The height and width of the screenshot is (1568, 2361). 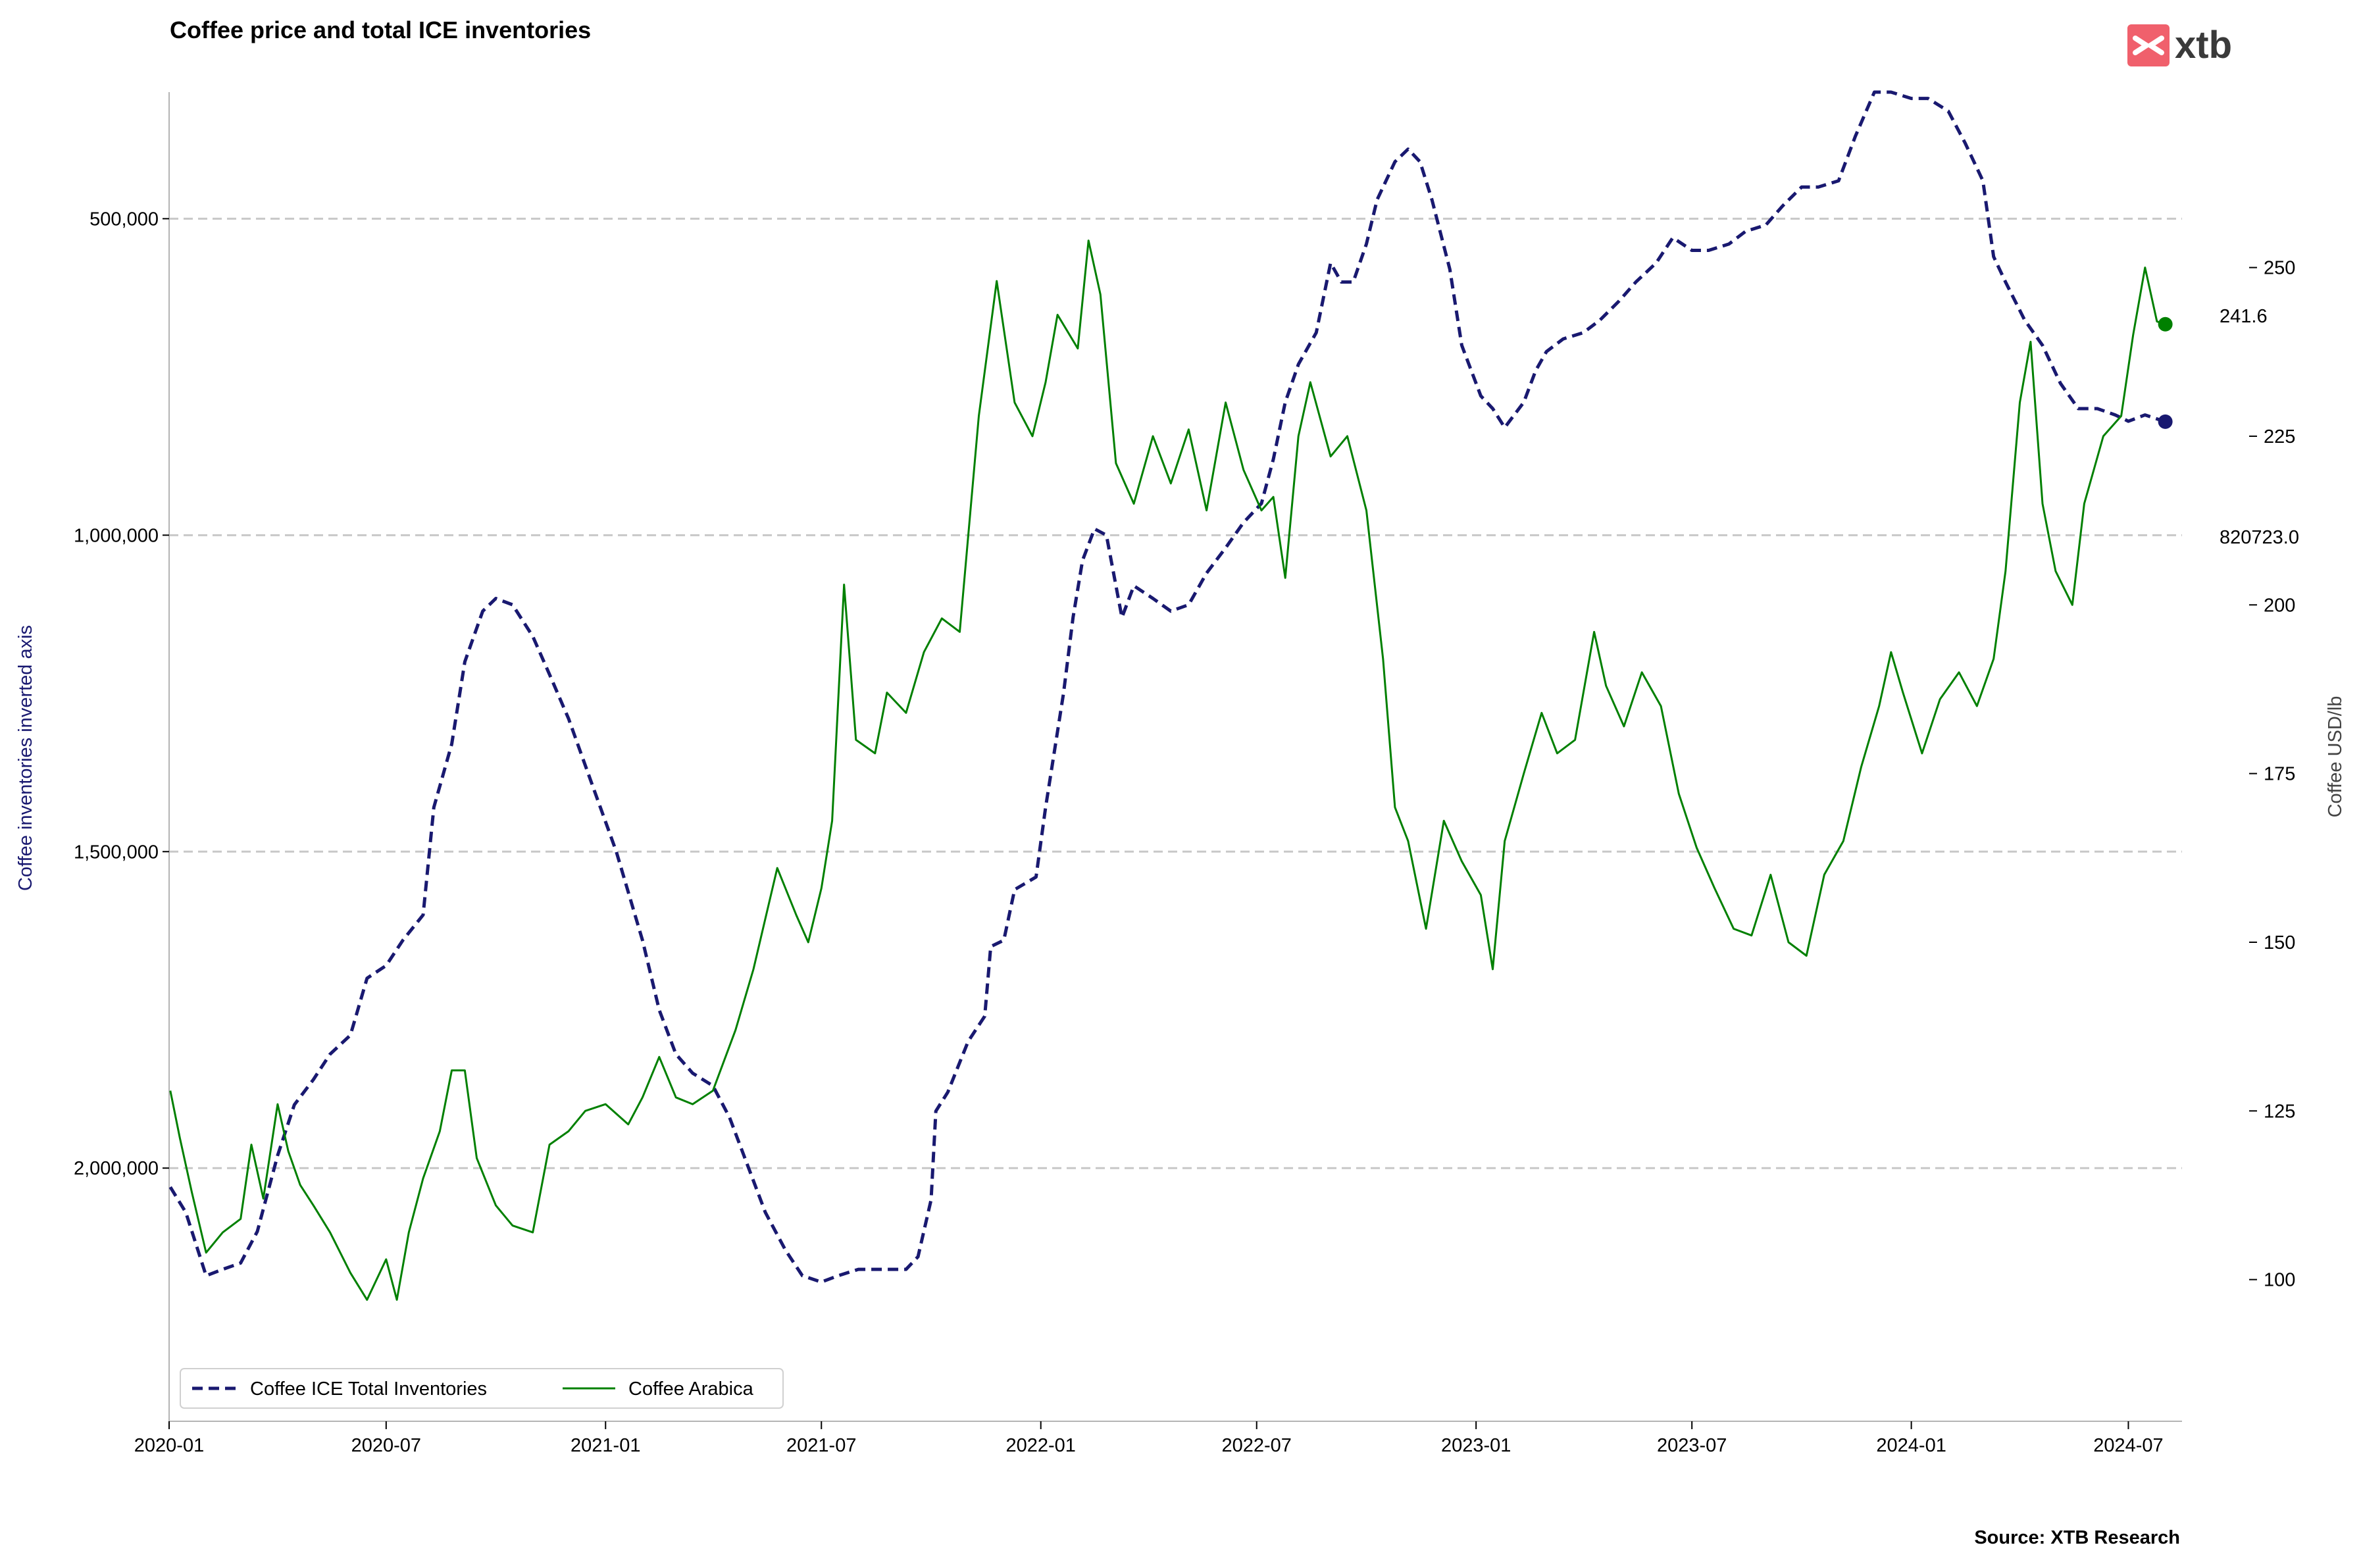 What do you see at coordinates (368, 1389) in the screenshot?
I see `legend-inventories-label: Coffee ICE Total Inventories` at bounding box center [368, 1389].